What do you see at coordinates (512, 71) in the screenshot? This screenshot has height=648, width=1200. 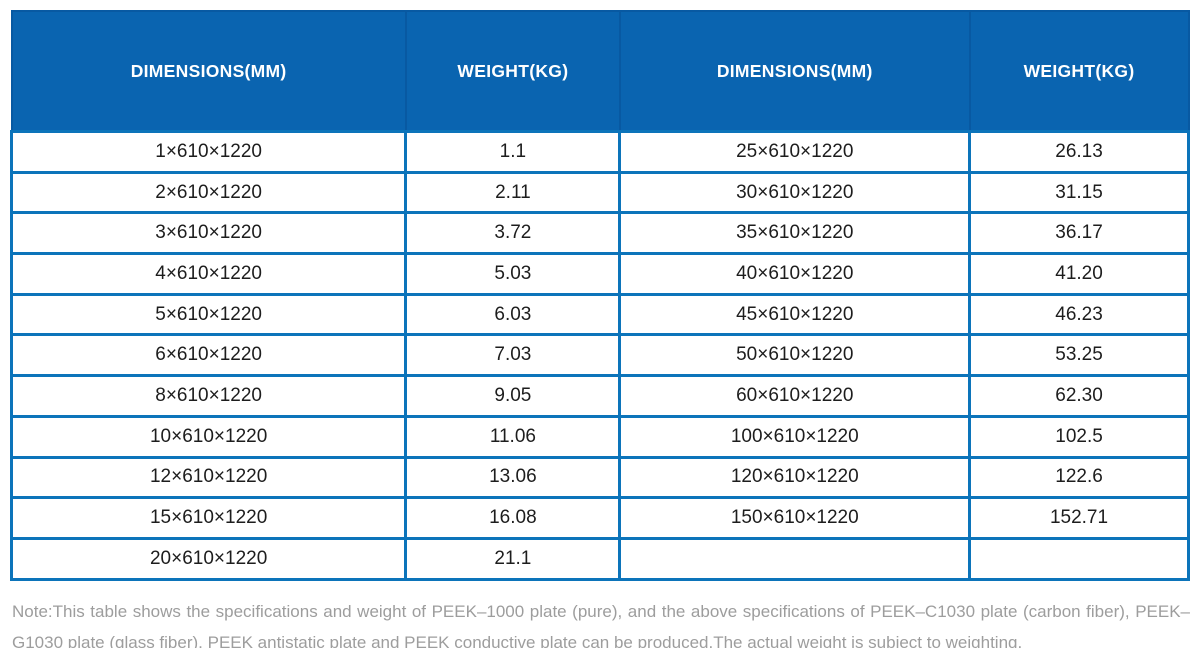 I see `column-header-weight-left: WEIGHT(KG)` at bounding box center [512, 71].